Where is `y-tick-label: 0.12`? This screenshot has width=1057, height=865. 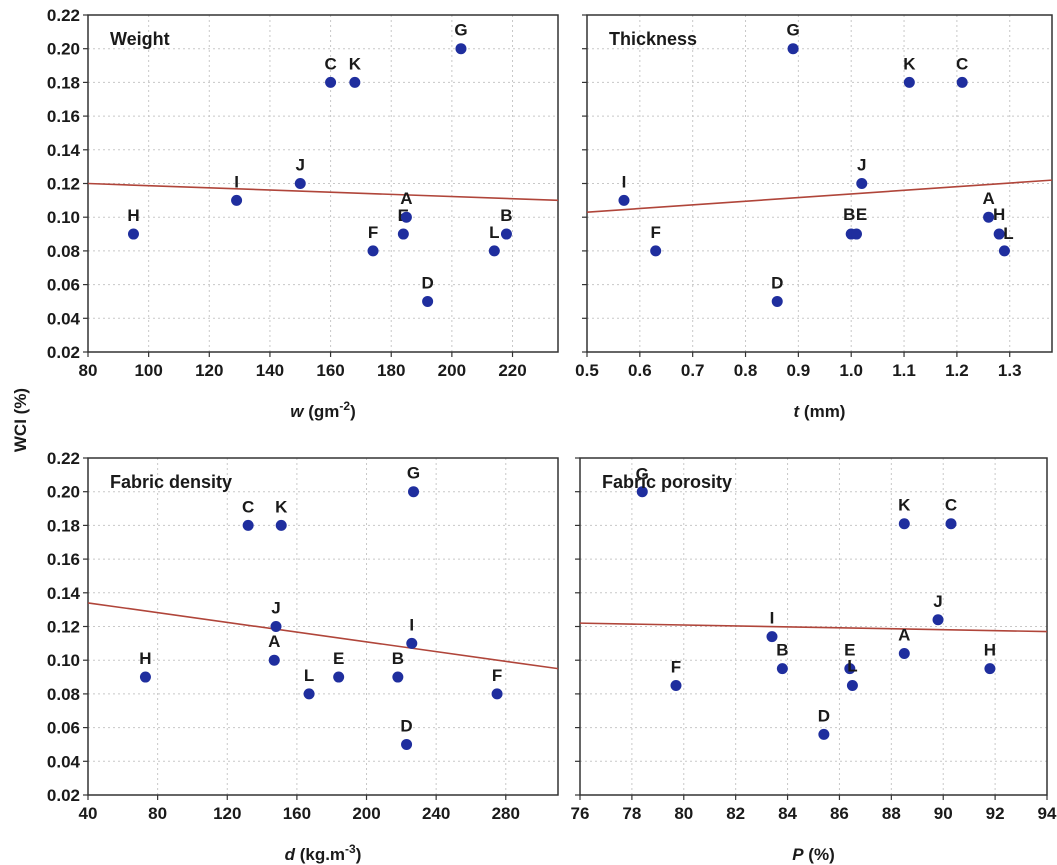
y-tick-label: 0.12 is located at coordinates (63, 184).